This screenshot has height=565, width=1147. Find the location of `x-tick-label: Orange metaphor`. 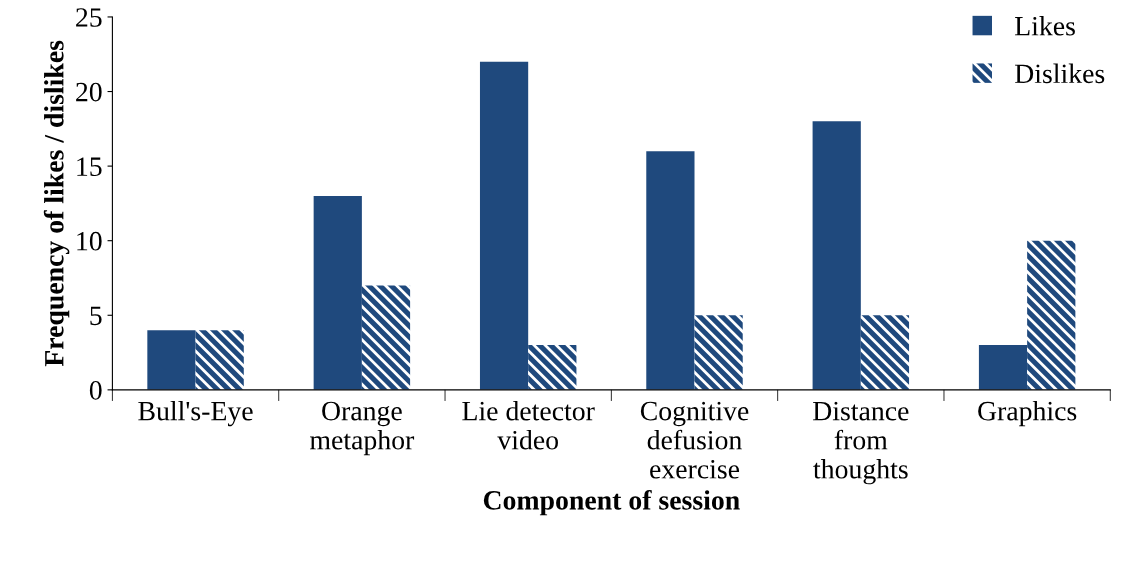

x-tick-label: Orange metaphor is located at coordinates (362, 428).